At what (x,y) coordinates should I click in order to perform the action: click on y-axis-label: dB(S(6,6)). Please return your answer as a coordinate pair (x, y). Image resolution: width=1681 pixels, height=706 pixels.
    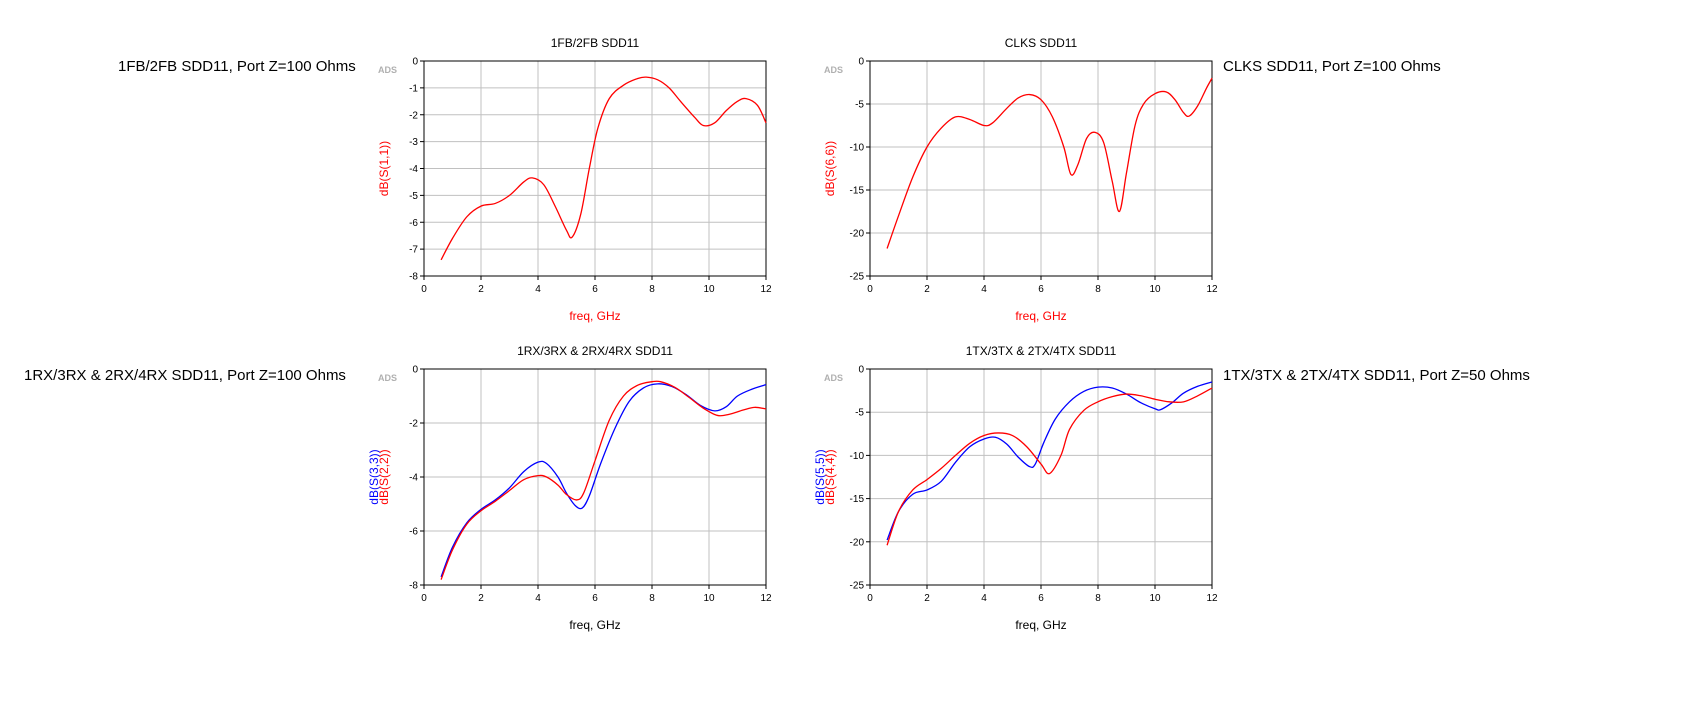
    Looking at the image, I should click on (830, 168).